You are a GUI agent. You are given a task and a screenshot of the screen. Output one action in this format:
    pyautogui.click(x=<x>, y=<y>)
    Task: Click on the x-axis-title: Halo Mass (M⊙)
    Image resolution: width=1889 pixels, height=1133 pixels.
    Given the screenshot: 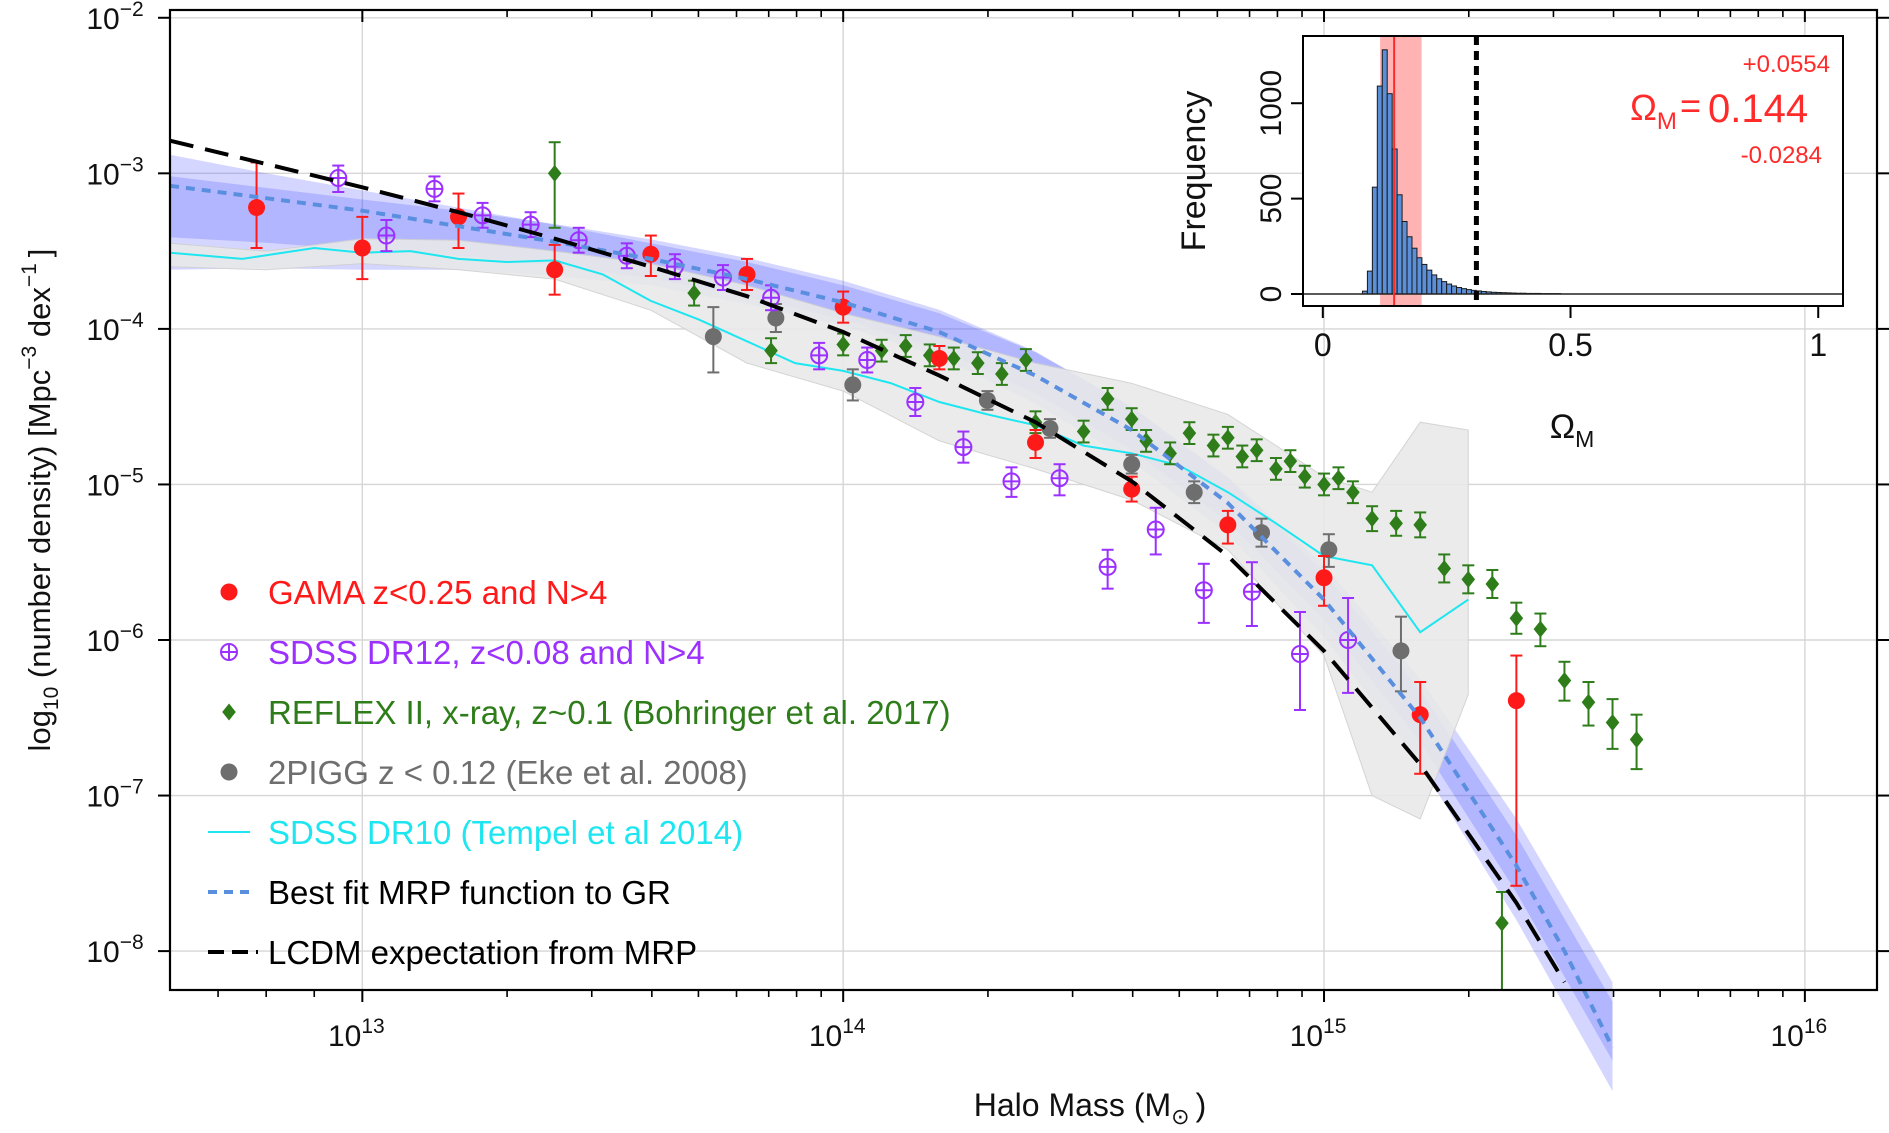 What is the action you would take?
    pyautogui.click(x=1090, y=1108)
    